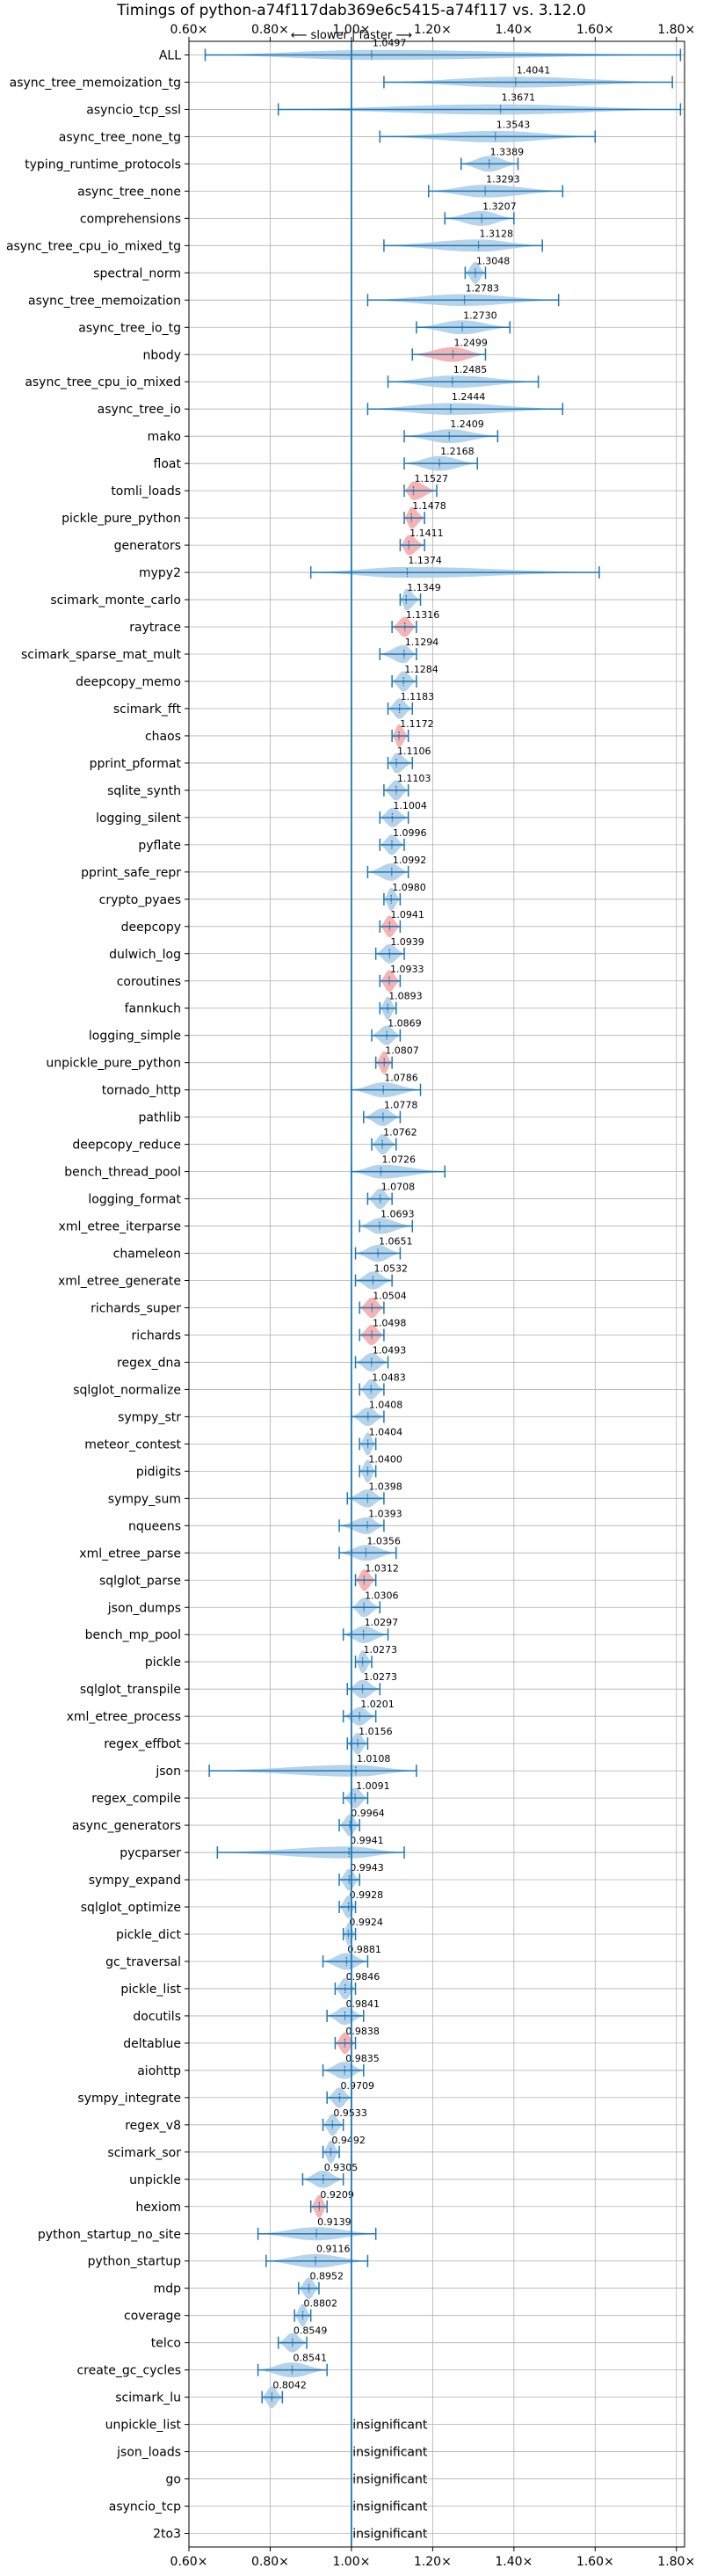  I want to click on value-label: 1.1374, so click(425, 560).